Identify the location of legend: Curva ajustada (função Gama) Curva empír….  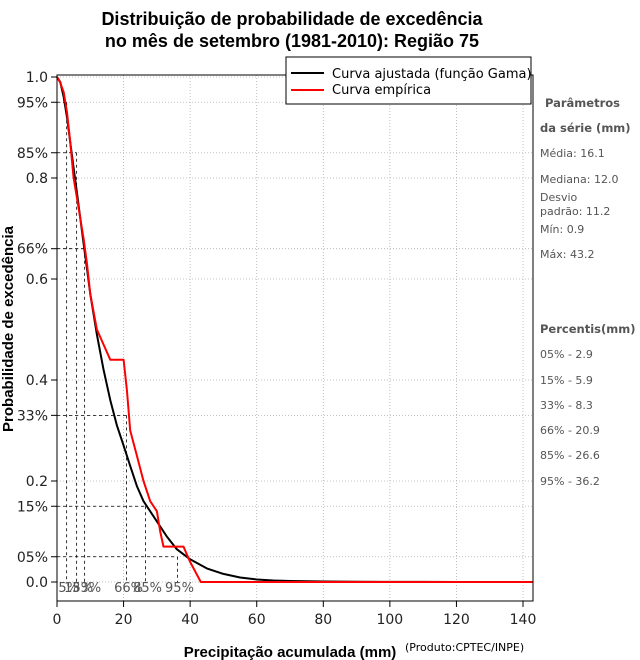
(408, 80).